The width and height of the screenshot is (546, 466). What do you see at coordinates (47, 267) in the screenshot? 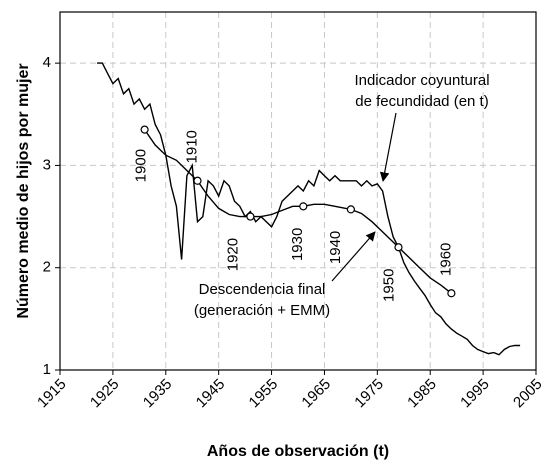
I see `y-tick-label: 2` at bounding box center [47, 267].